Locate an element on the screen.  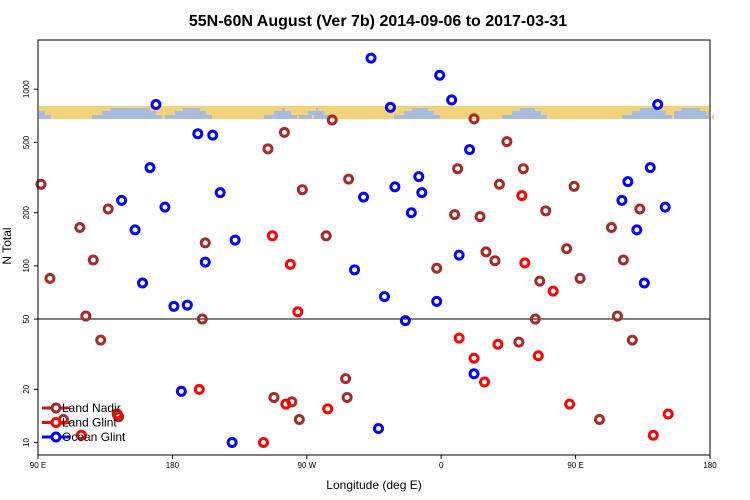
ocean-glint-legend-marker is located at coordinates (56, 437).